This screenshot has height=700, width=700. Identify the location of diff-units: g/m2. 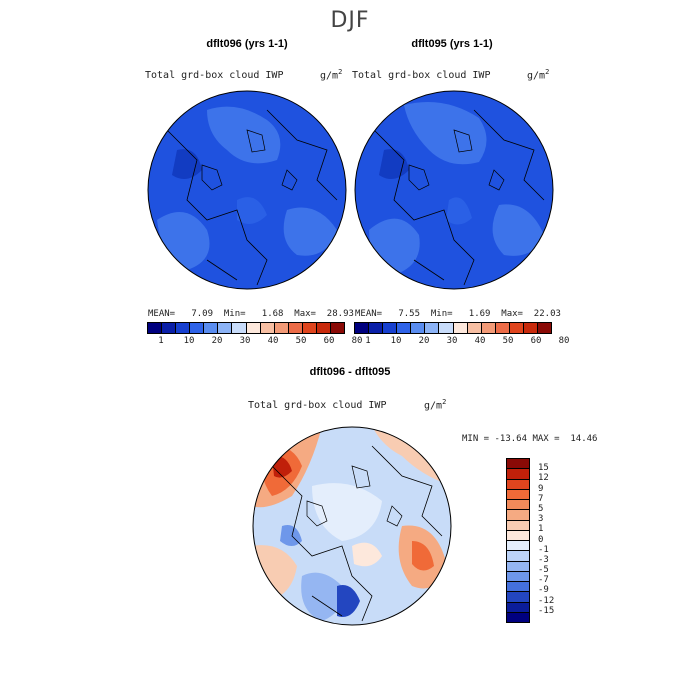
(435, 405).